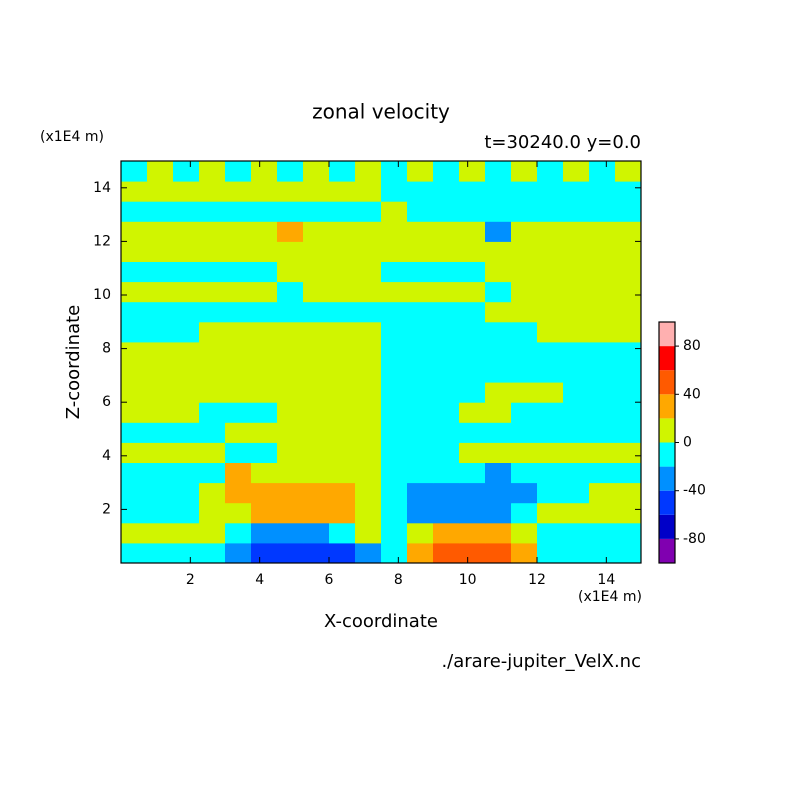  I want to click on colorbar-tick-label: 0, so click(687, 443).